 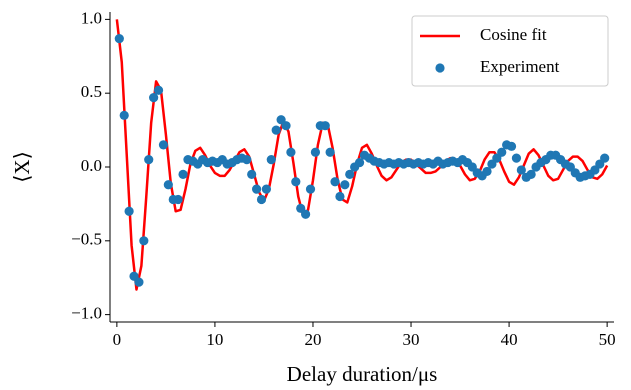 I want to click on legend-box, so click(x=510, y=51).